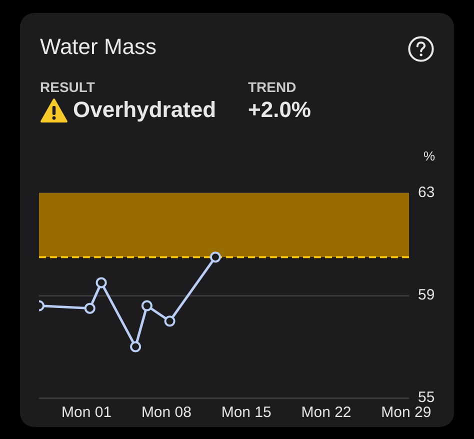 The width and height of the screenshot is (474, 439). I want to click on x-tick-label: Mon 01, so click(87, 413).